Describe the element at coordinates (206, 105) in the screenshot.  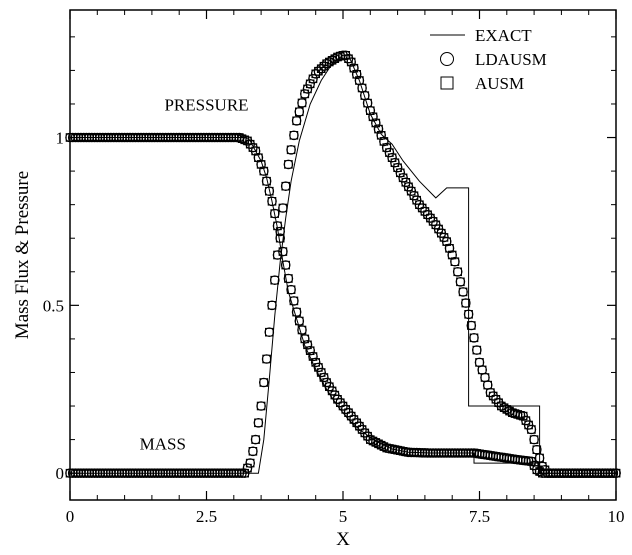
I see `annotation-pressure: PRESSURE` at that location.